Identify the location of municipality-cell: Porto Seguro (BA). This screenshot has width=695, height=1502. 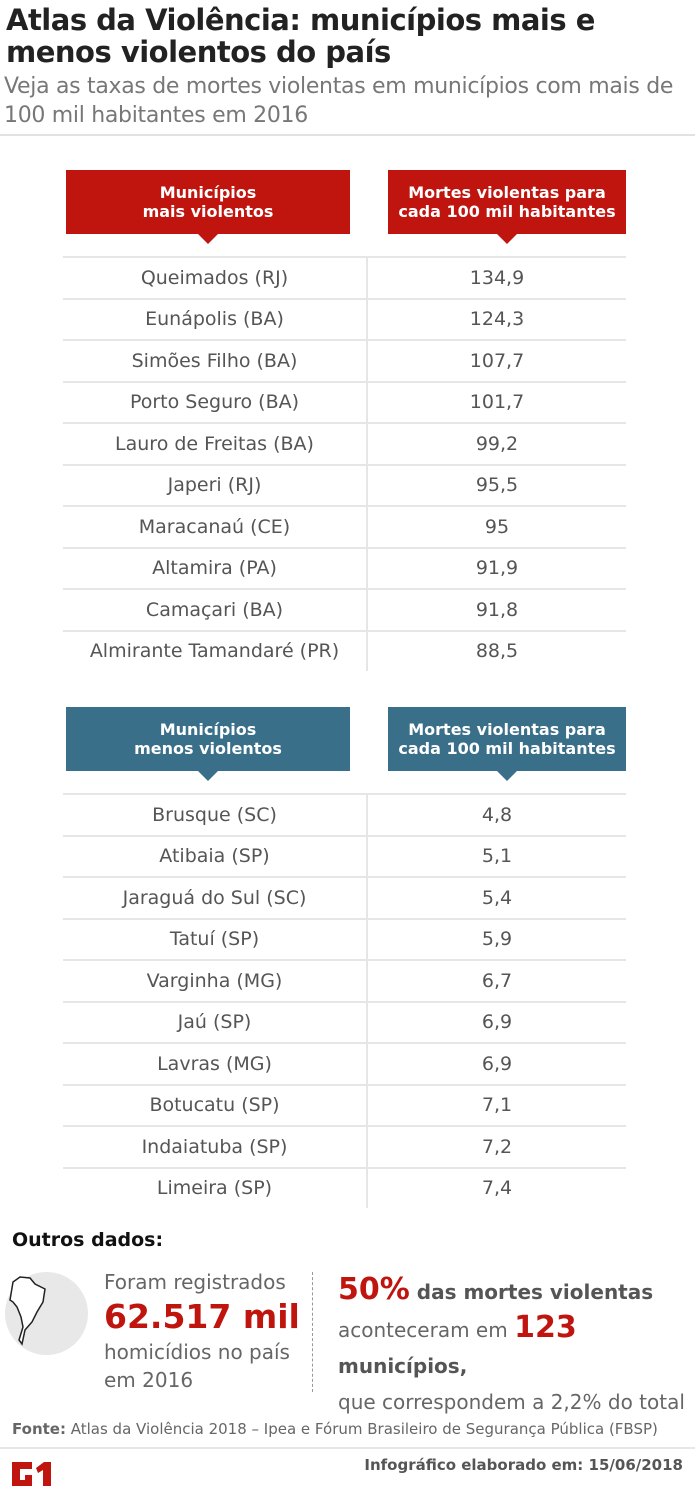
(215, 402).